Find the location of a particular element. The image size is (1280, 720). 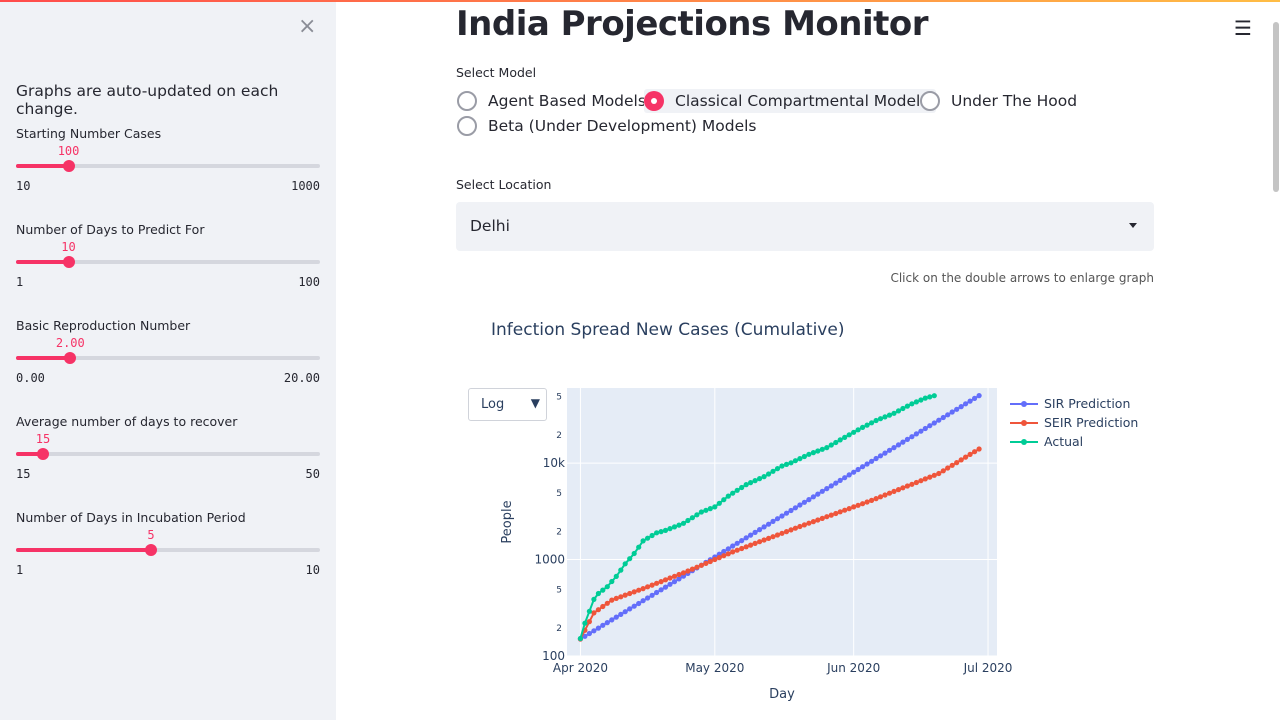

scale-dropdown: Log ▼ is located at coordinates (507, 404).